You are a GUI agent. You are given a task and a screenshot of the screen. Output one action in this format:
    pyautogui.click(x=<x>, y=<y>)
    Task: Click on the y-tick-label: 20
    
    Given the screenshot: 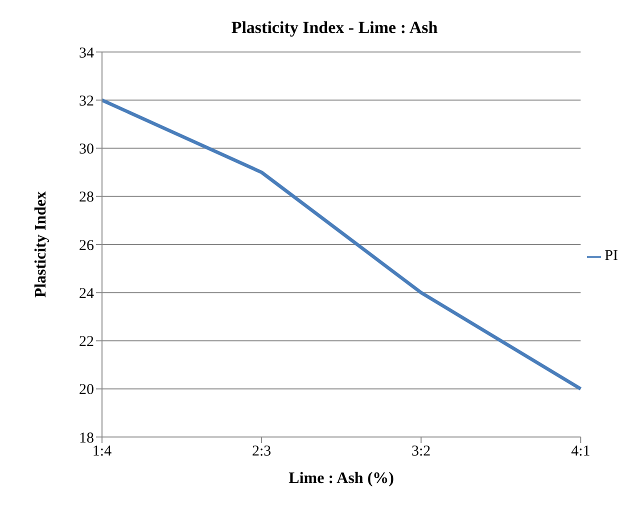 What is the action you would take?
    pyautogui.click(x=86, y=390)
    